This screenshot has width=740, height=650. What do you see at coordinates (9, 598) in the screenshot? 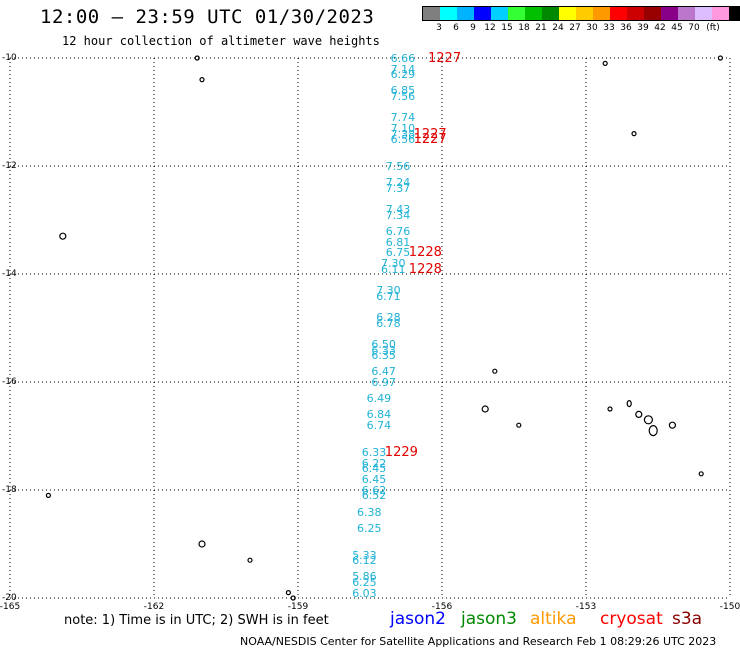
I see `lat-tick-label: -20` at bounding box center [9, 598].